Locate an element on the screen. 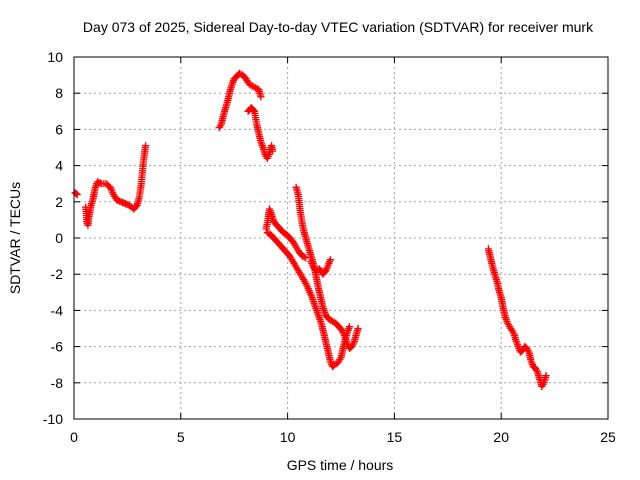 This screenshot has height=480, width=640. x-tick-labels: 0 5 10 15 20 25 is located at coordinates (343, 437).